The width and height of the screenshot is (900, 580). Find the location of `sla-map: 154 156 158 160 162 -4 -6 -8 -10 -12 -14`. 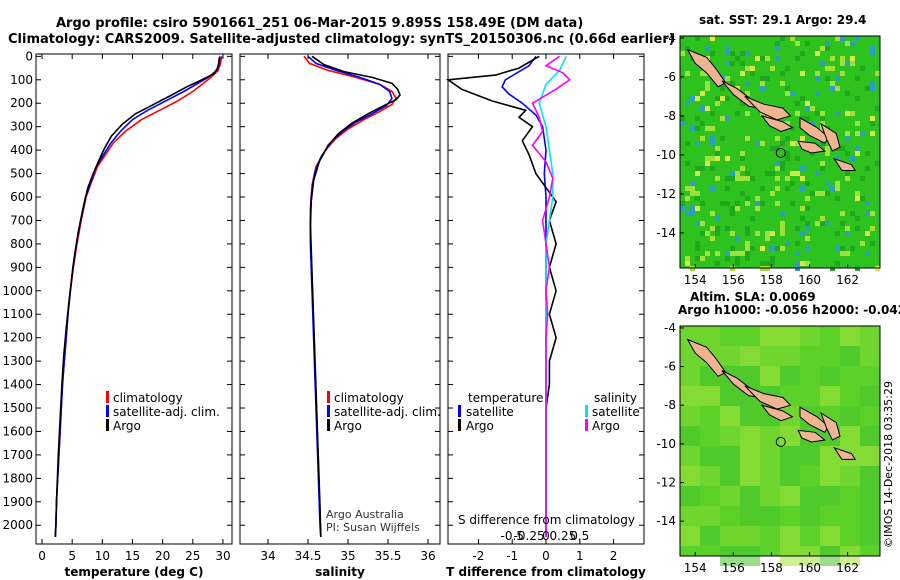

sla-map: 154 156 158 160 162 -4 -6 -8 -10 -12 -14 is located at coordinates (768, 448).